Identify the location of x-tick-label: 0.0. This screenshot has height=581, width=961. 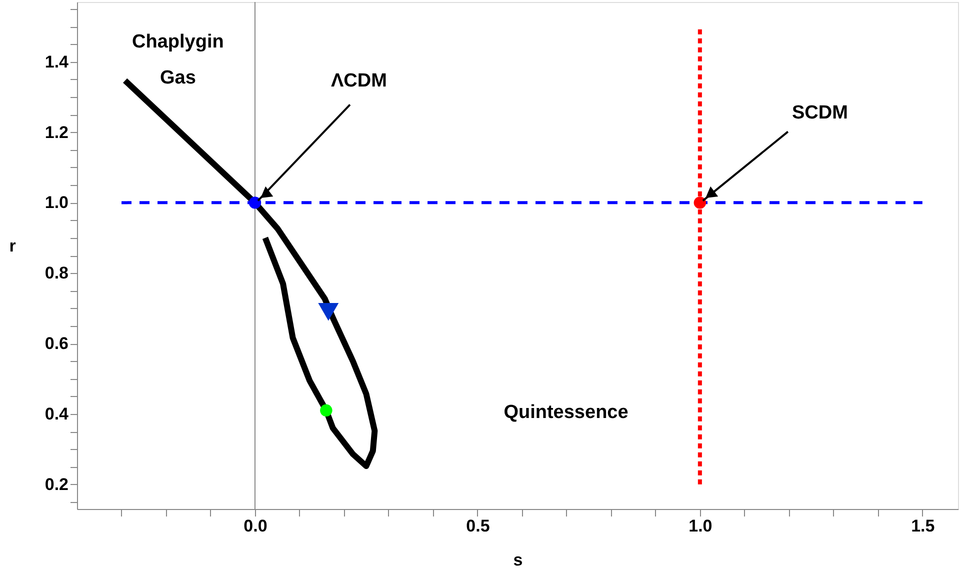
(256, 526).